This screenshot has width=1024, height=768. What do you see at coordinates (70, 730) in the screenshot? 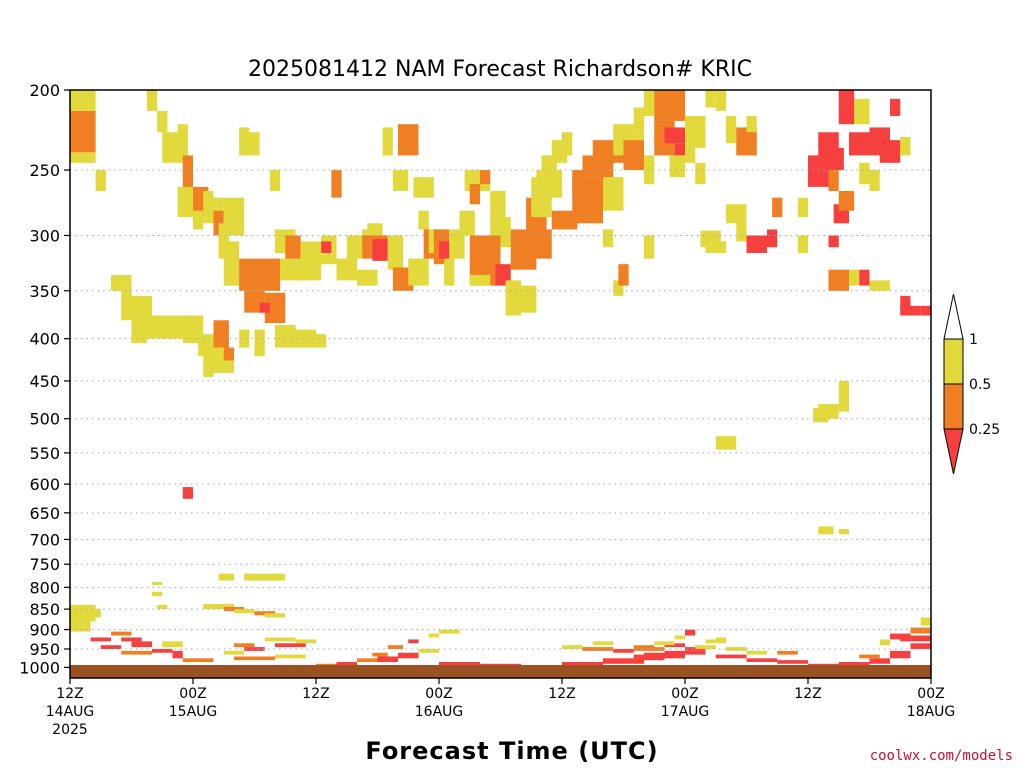
I see `x-tick-label: 2025` at bounding box center [70, 730].